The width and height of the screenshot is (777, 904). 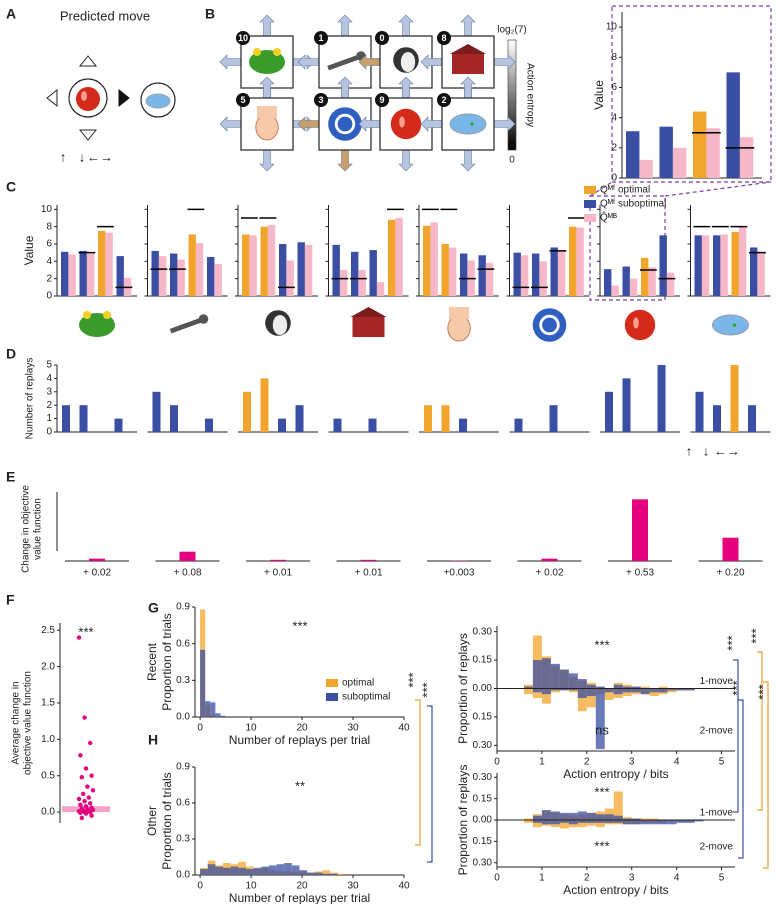 I want to click on state-number: 3, so click(x=320, y=100).